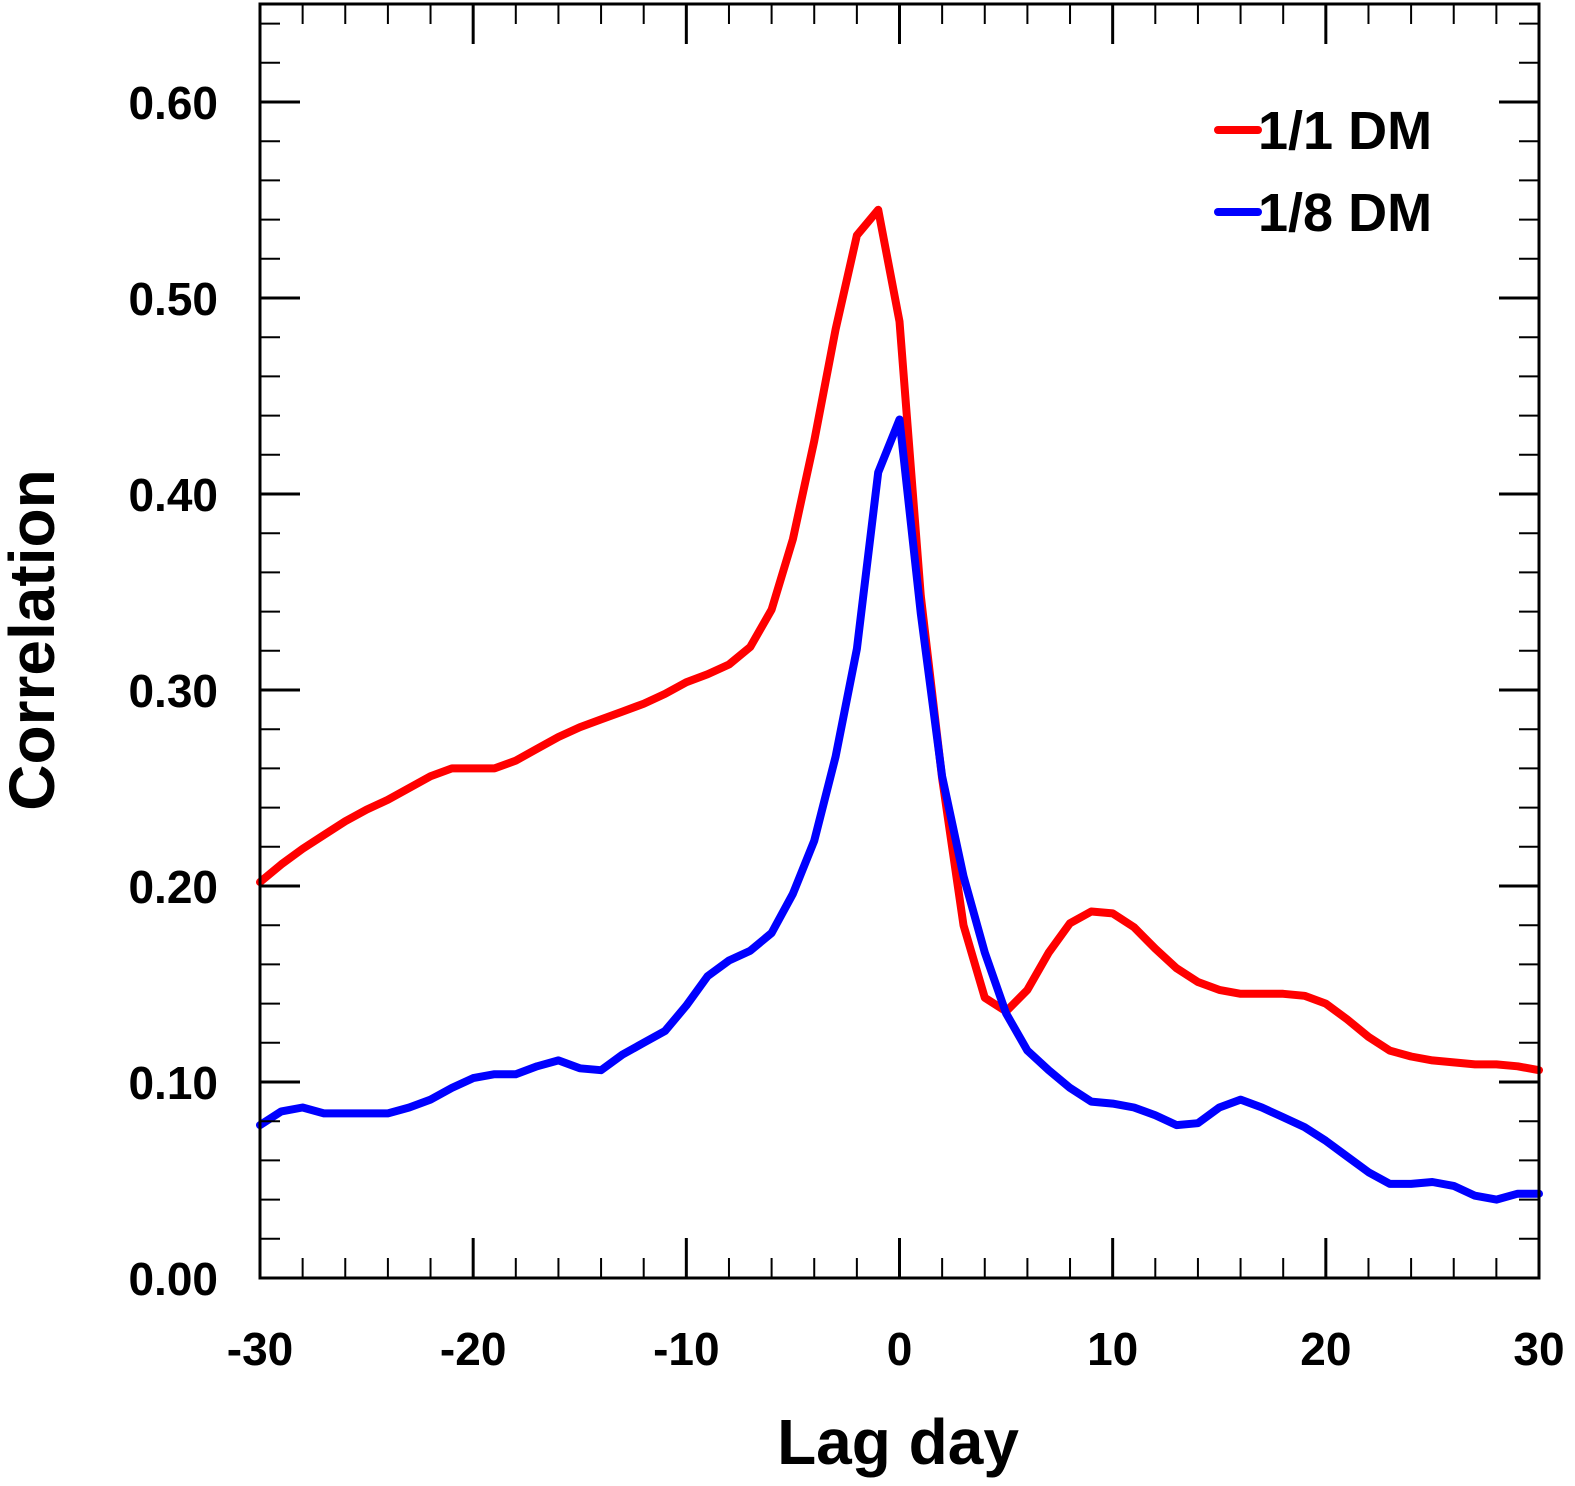  Describe the element at coordinates (900, 1349) in the screenshot. I see `x-tick-label: 0` at that location.